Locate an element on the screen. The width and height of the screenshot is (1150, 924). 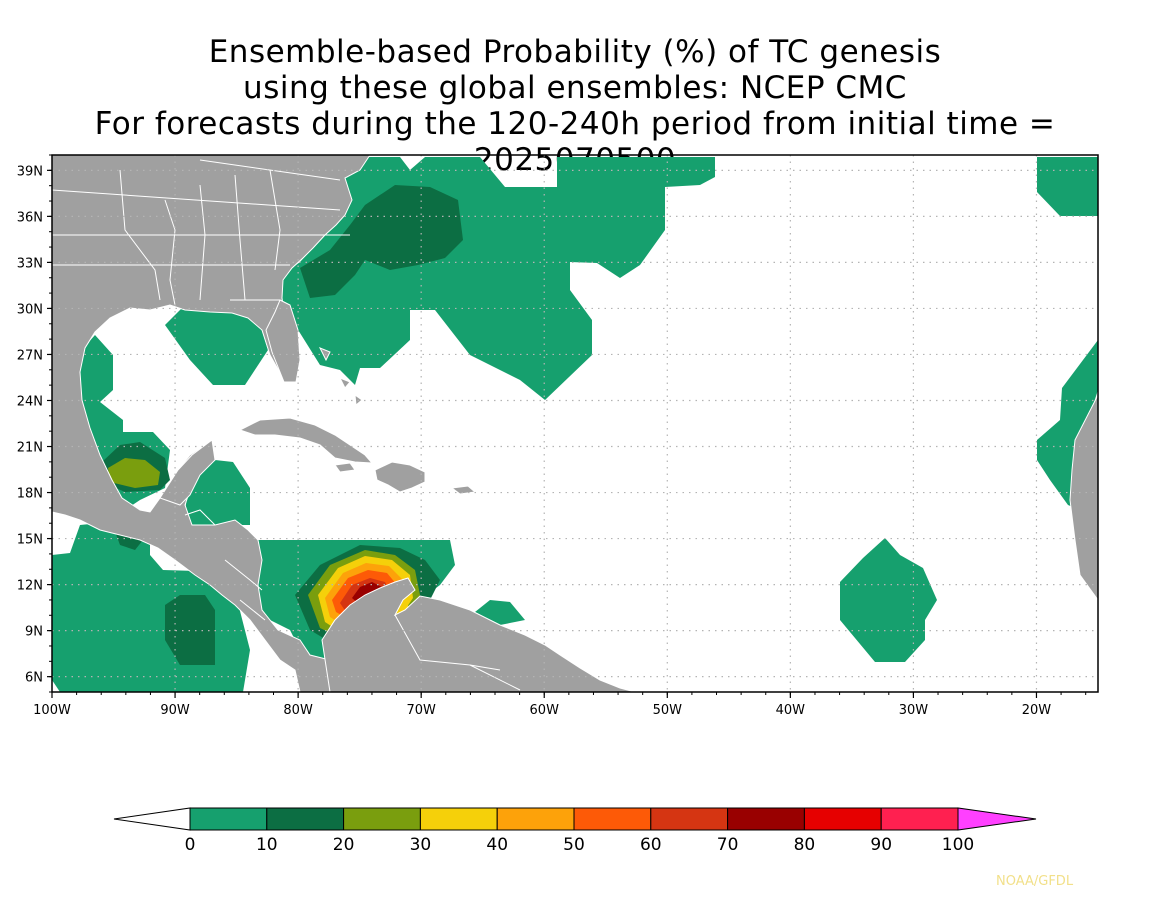
bahamas is located at coordinates (340, 376).